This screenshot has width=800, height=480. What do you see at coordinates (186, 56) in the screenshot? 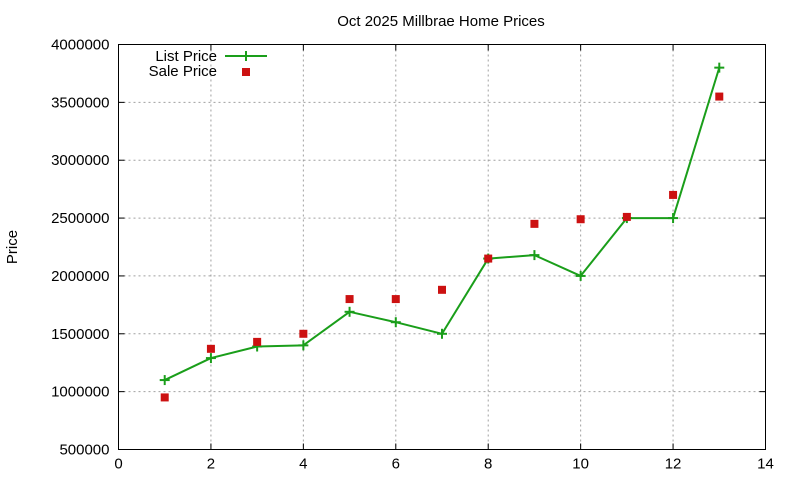
I see `legend-label-list-price: List Price` at bounding box center [186, 56].